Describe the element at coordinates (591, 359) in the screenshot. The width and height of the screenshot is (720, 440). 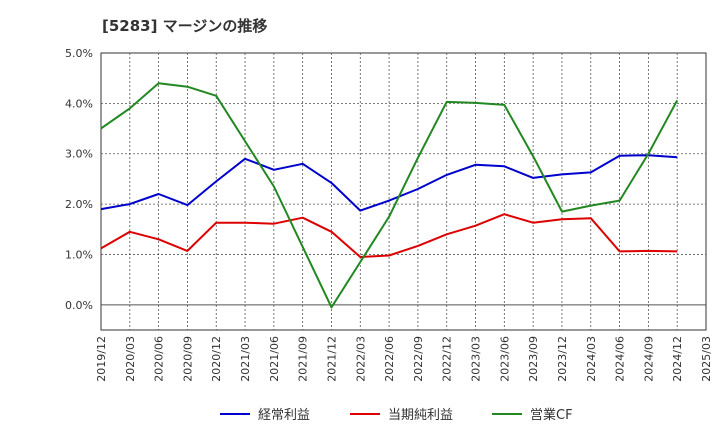
I see `x-tick-label: 2024/03` at that location.